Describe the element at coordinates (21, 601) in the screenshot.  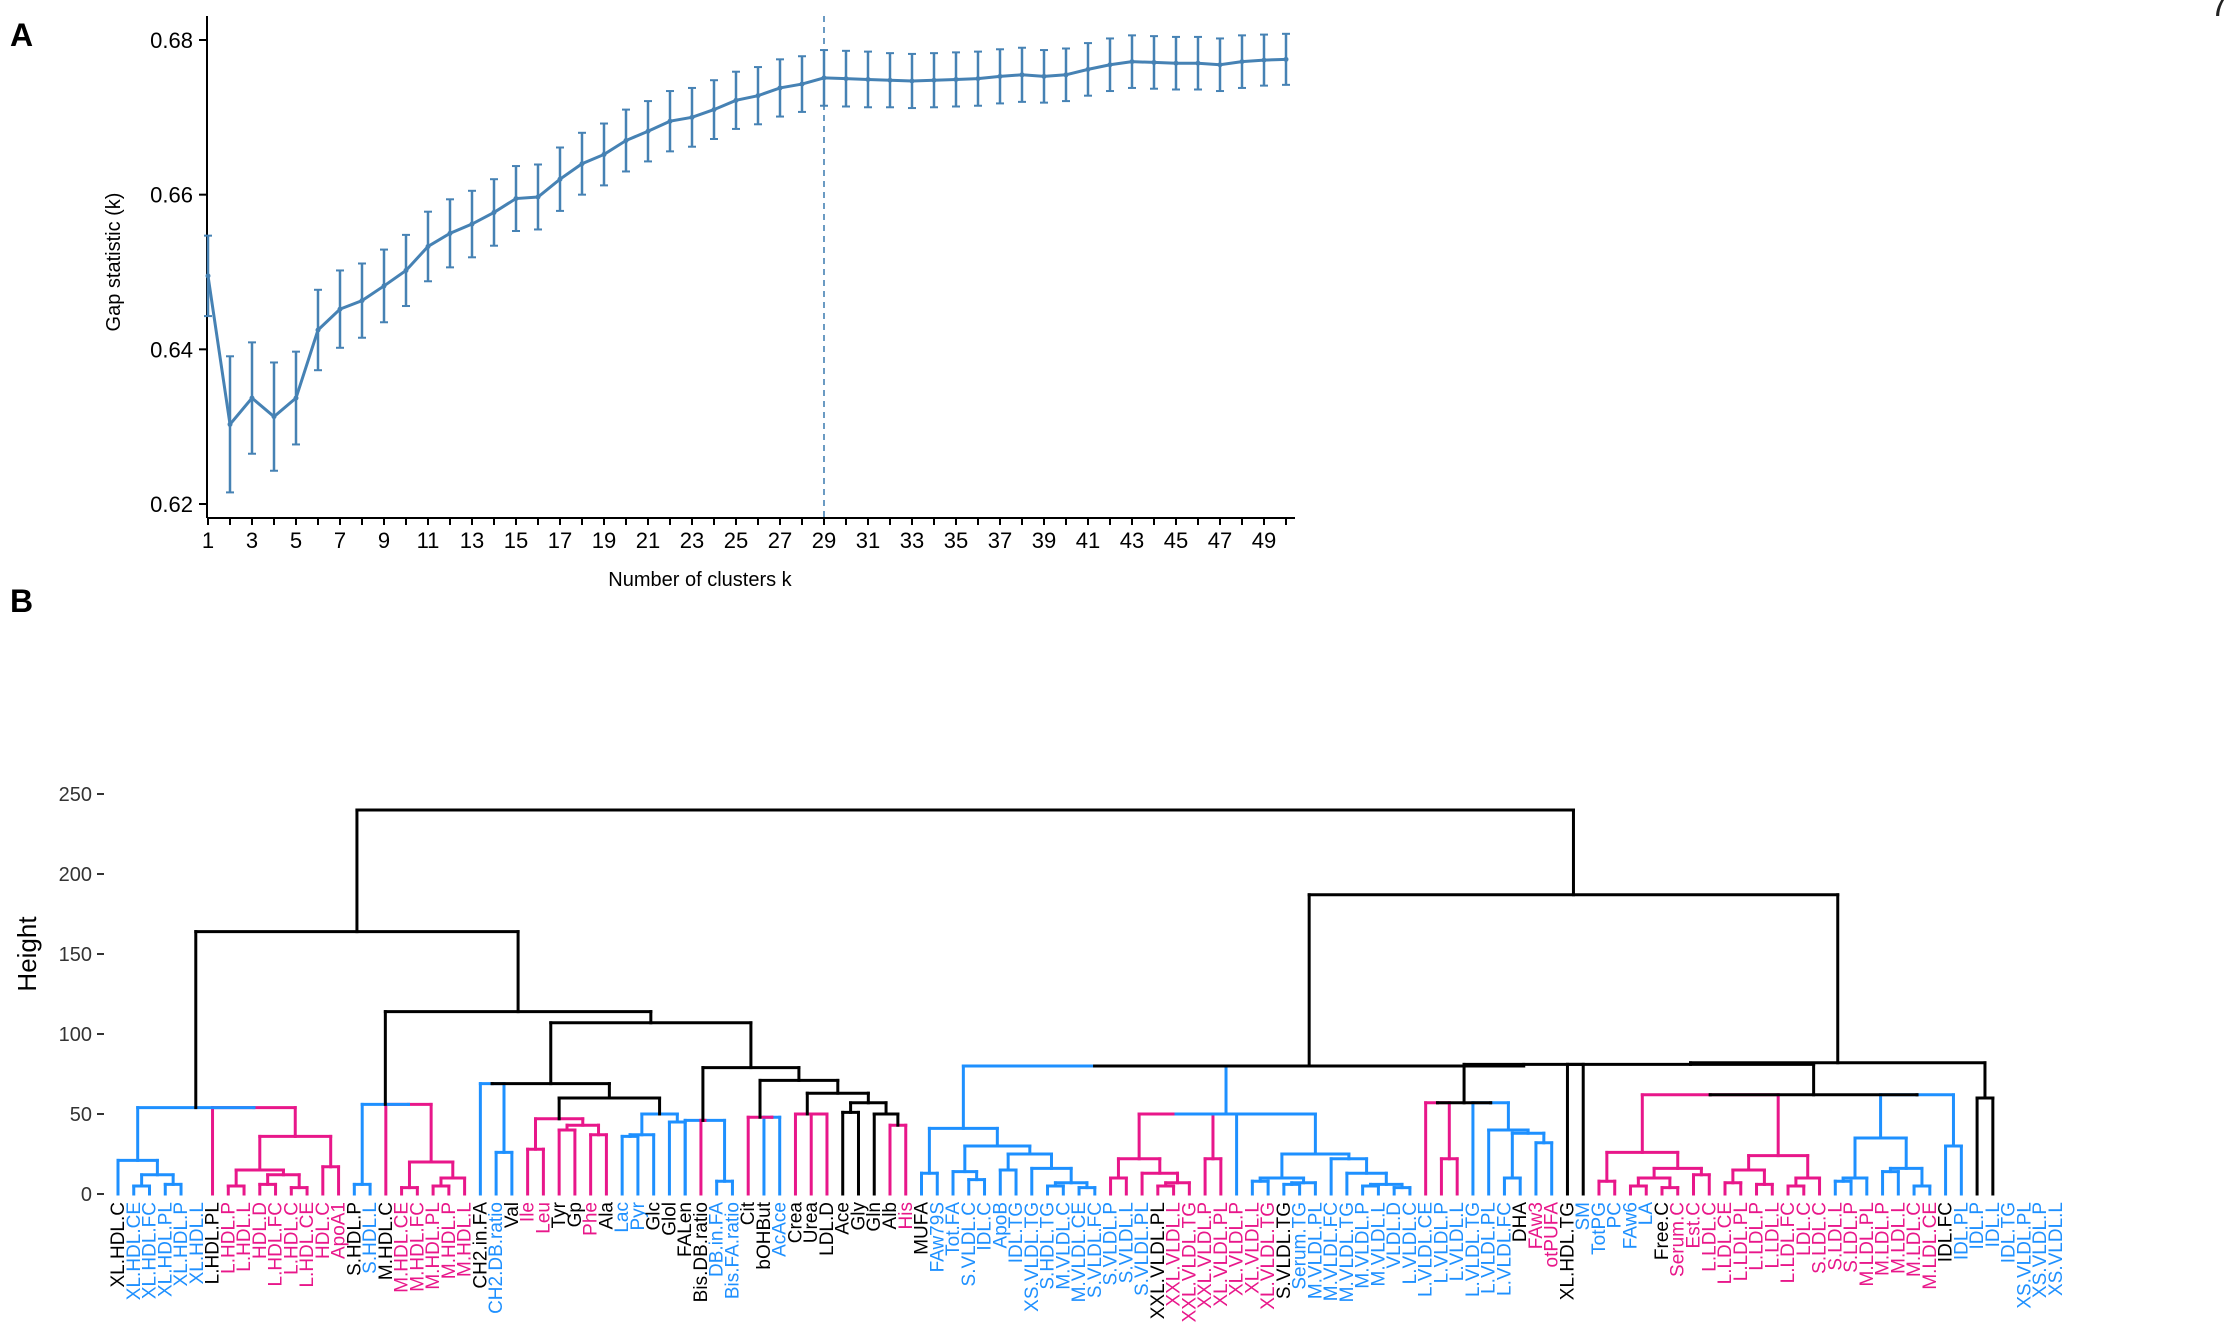
I see `panel-label: B` at that location.